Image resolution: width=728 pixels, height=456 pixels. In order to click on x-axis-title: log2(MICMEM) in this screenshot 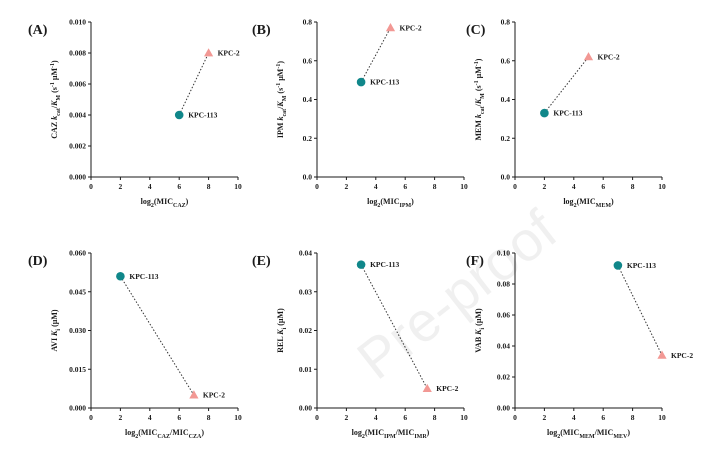, I will do `click(588, 203)`.